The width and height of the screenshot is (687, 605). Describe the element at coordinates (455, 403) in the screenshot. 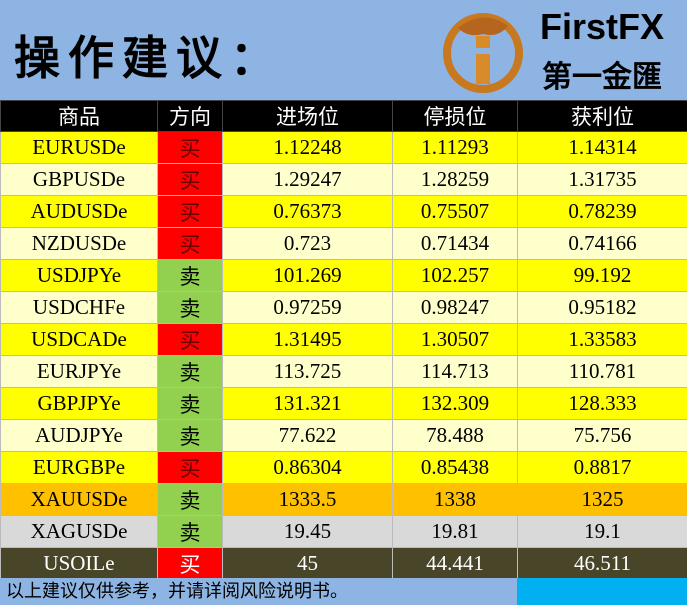

I see `table-cell: 132.309` at that location.